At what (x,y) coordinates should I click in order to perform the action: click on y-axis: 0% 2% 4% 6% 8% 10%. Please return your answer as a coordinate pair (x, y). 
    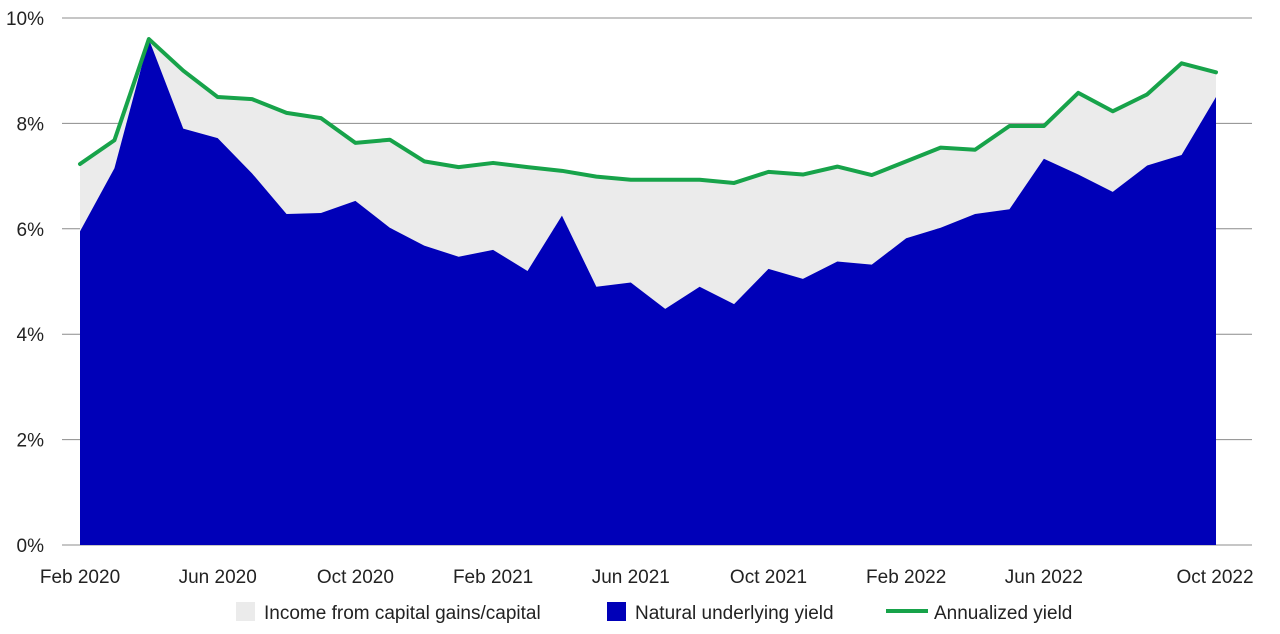
    Looking at the image, I should click on (25, 283).